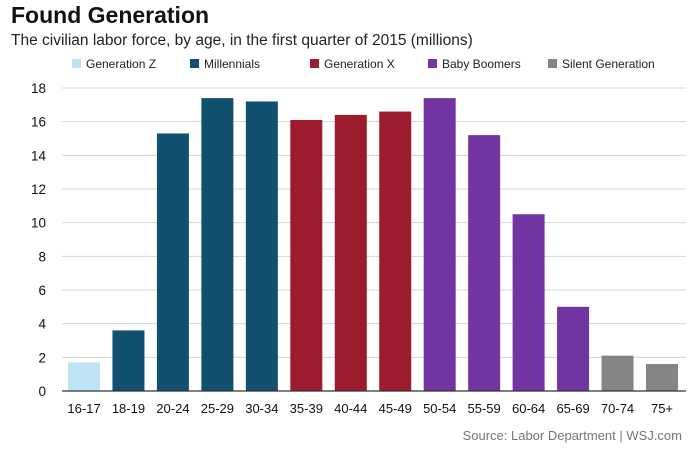 The height and width of the screenshot is (452, 694). I want to click on x-tick-label-45-49: 45-49, so click(395, 408).